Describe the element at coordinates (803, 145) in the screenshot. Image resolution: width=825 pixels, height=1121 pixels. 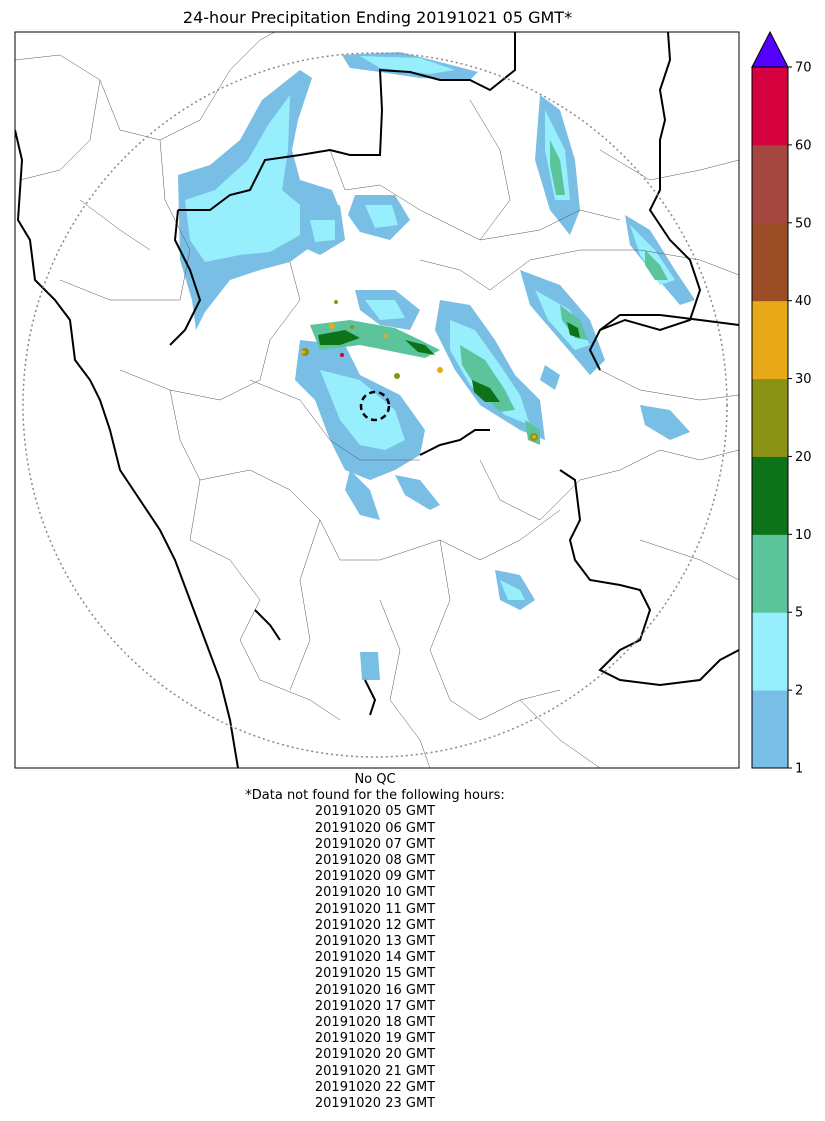
I see `colorbar-tick-label: 60` at that location.